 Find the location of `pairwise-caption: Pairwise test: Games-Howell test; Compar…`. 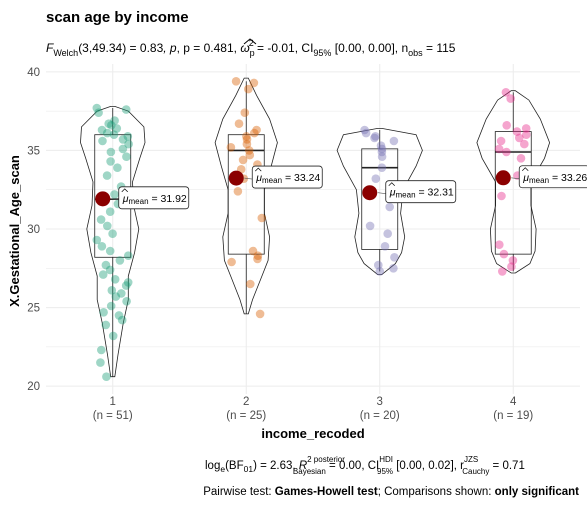

pairwise-caption: Pairwise test: Games-Howell test; Compar… is located at coordinates (391, 492).